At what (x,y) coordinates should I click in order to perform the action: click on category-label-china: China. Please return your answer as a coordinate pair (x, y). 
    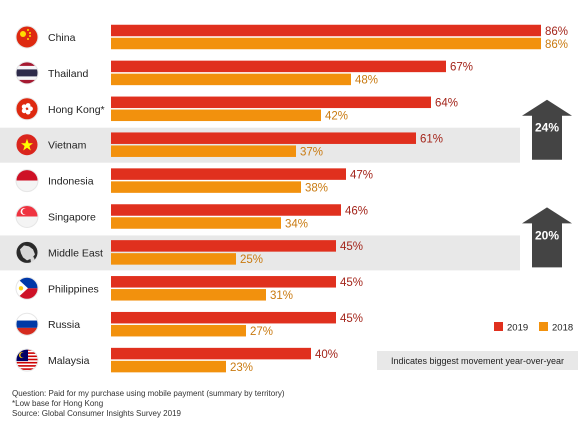
    Looking at the image, I should click on (62, 38).